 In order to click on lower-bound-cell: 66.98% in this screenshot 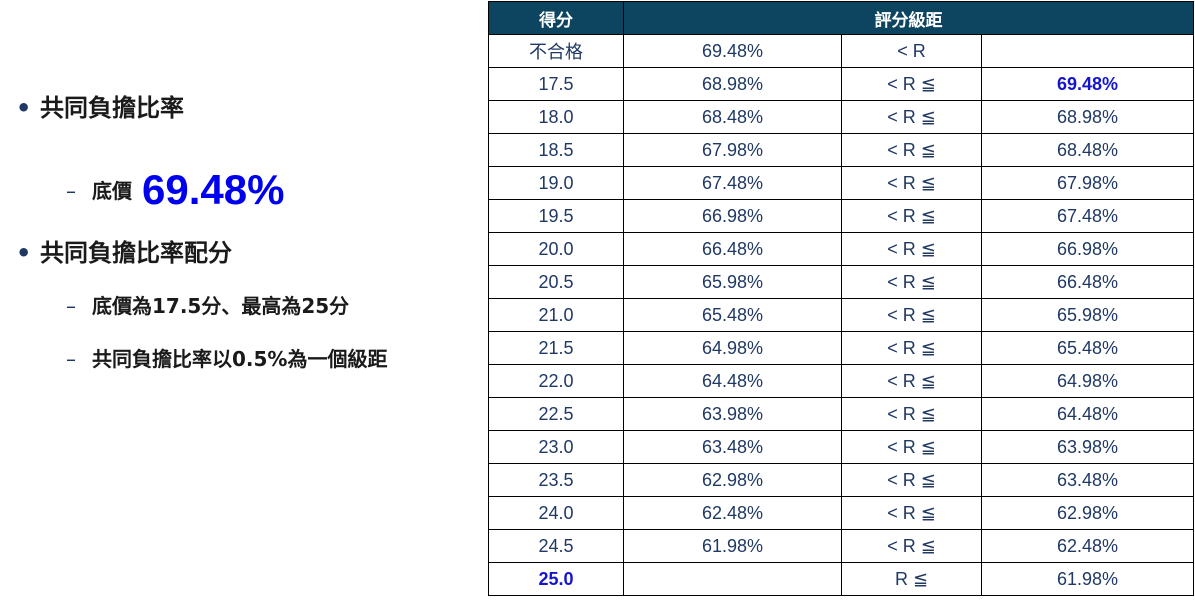, I will do `click(732, 216)`.